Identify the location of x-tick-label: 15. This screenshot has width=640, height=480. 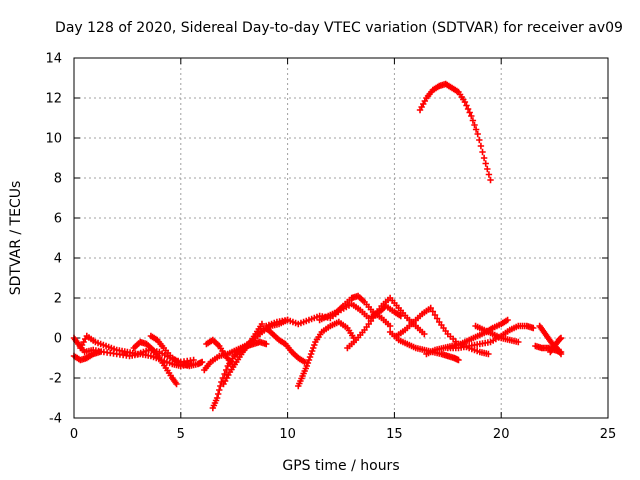
(394, 434).